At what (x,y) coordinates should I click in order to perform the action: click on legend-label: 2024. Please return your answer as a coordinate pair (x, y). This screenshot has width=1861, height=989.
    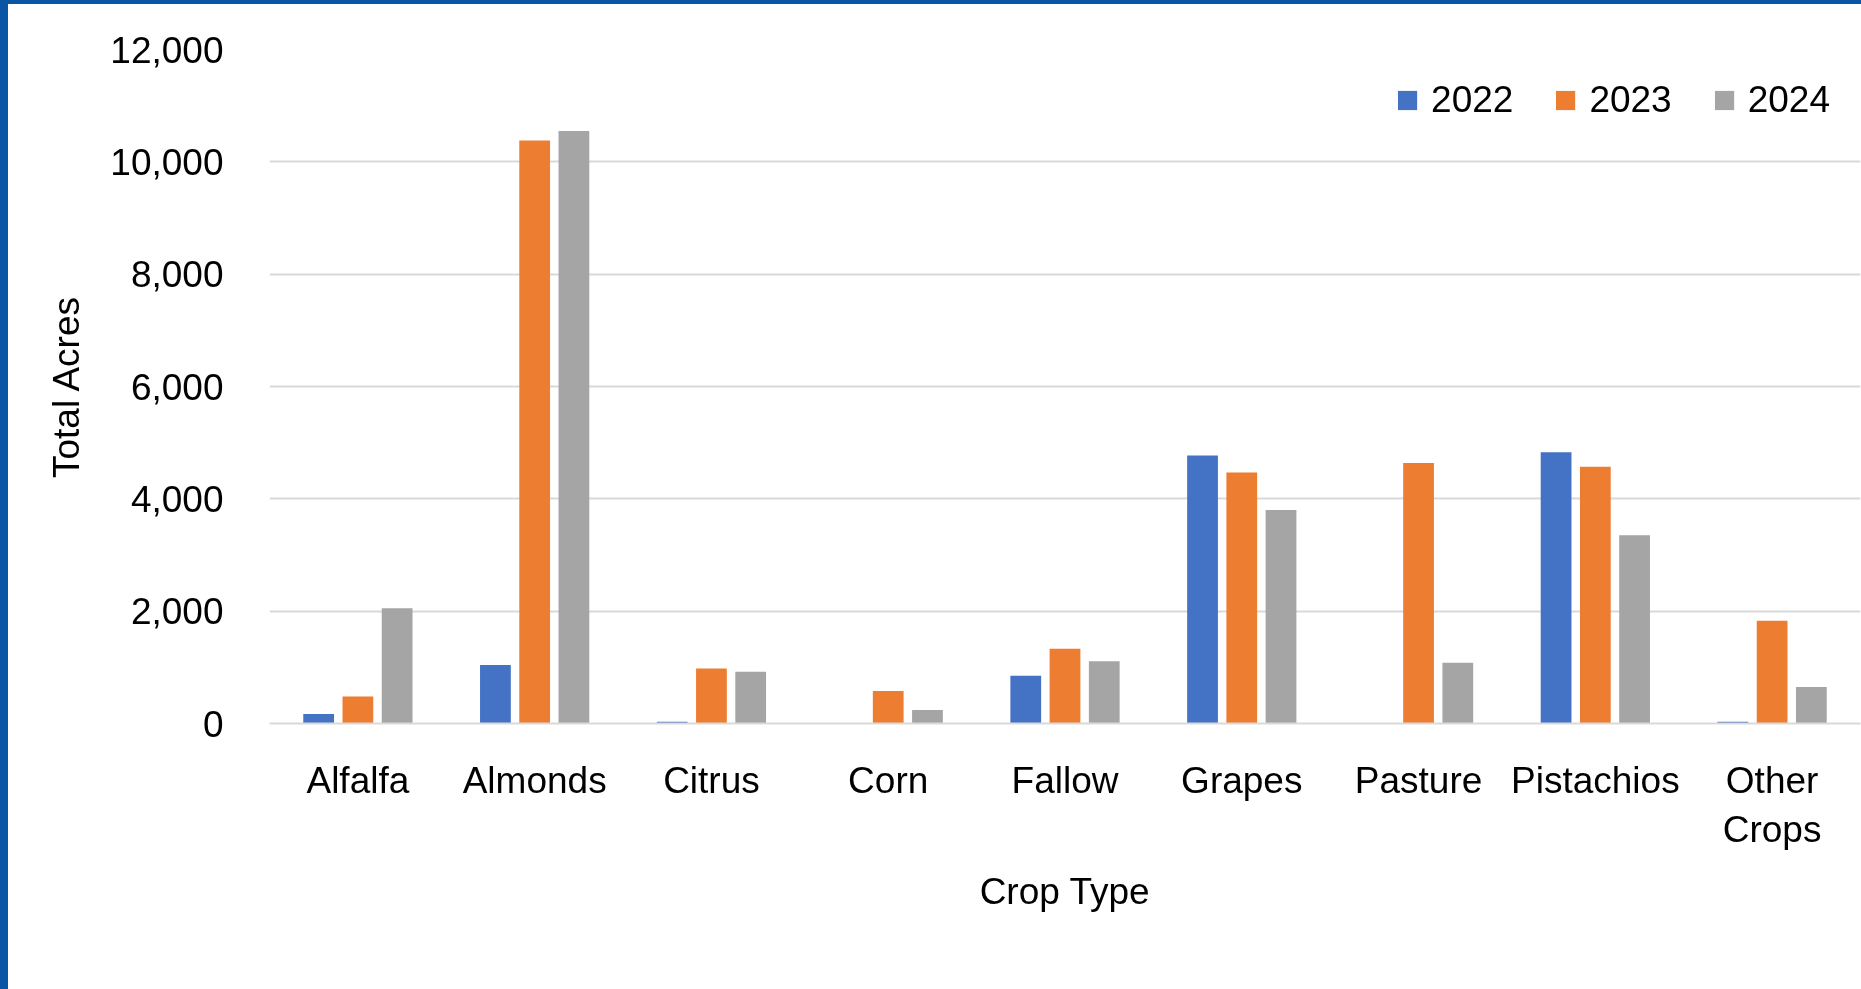
    Looking at the image, I should click on (1788, 100).